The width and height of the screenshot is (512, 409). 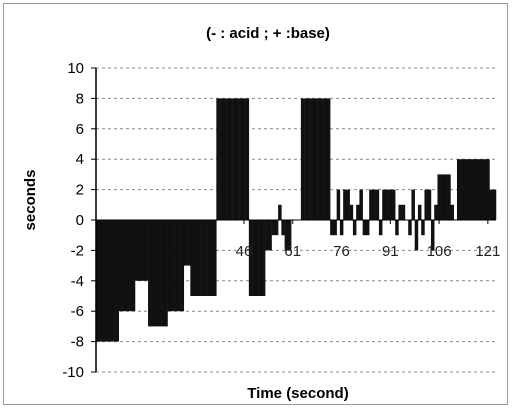 What do you see at coordinates (80, 190) in the screenshot?
I see `y-tick-label: 2` at bounding box center [80, 190].